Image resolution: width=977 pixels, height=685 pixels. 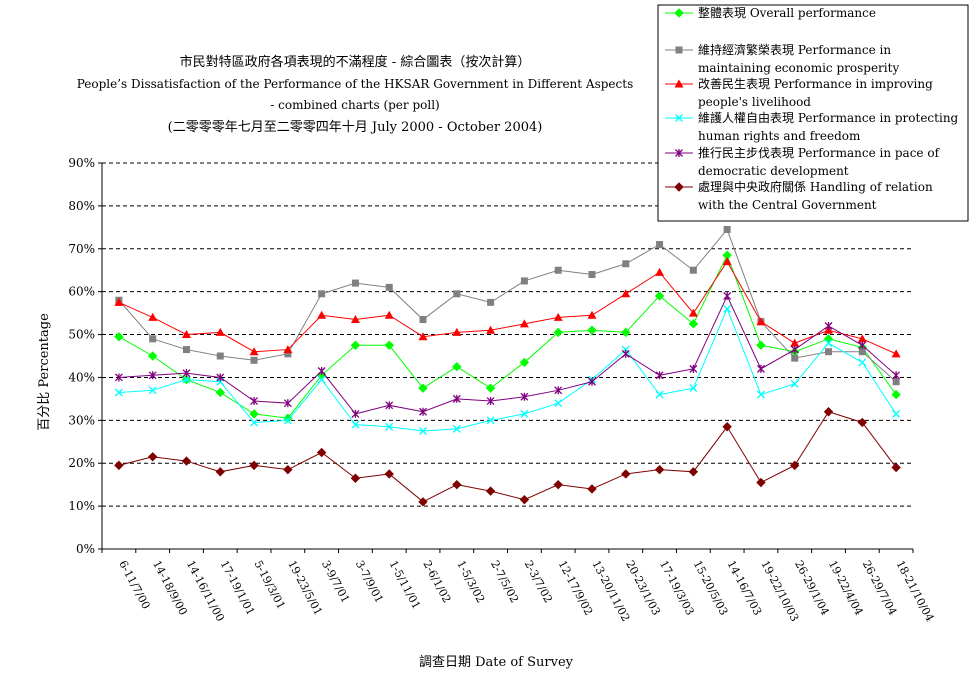 What do you see at coordinates (798, 68) in the screenshot?
I see `legend-label: maintaining economic prosperity` at bounding box center [798, 68].